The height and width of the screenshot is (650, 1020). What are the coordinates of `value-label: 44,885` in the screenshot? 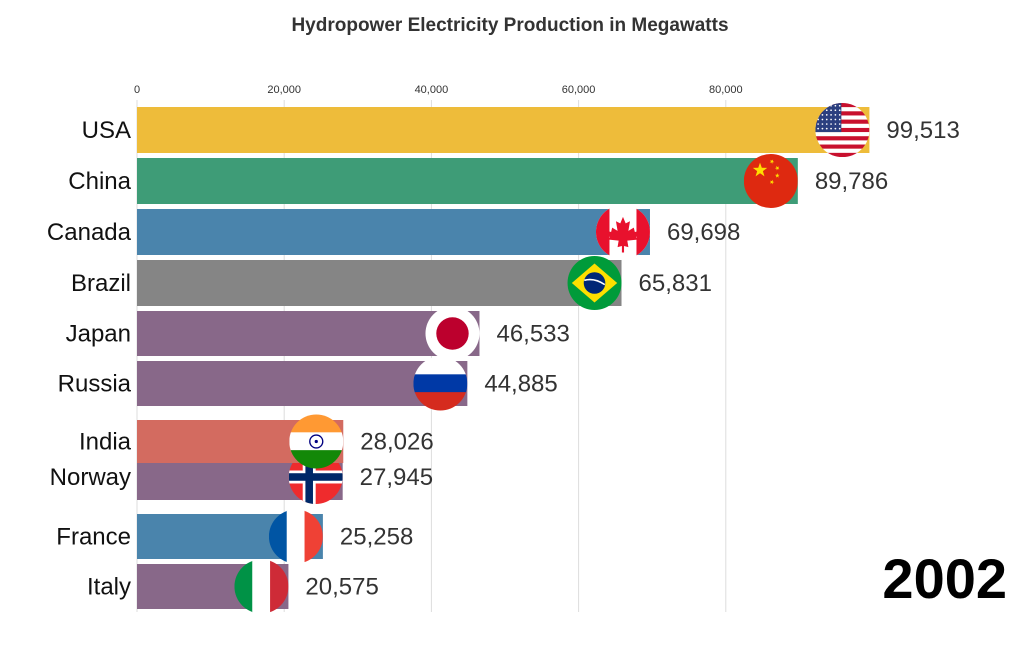 It's located at (520, 384).